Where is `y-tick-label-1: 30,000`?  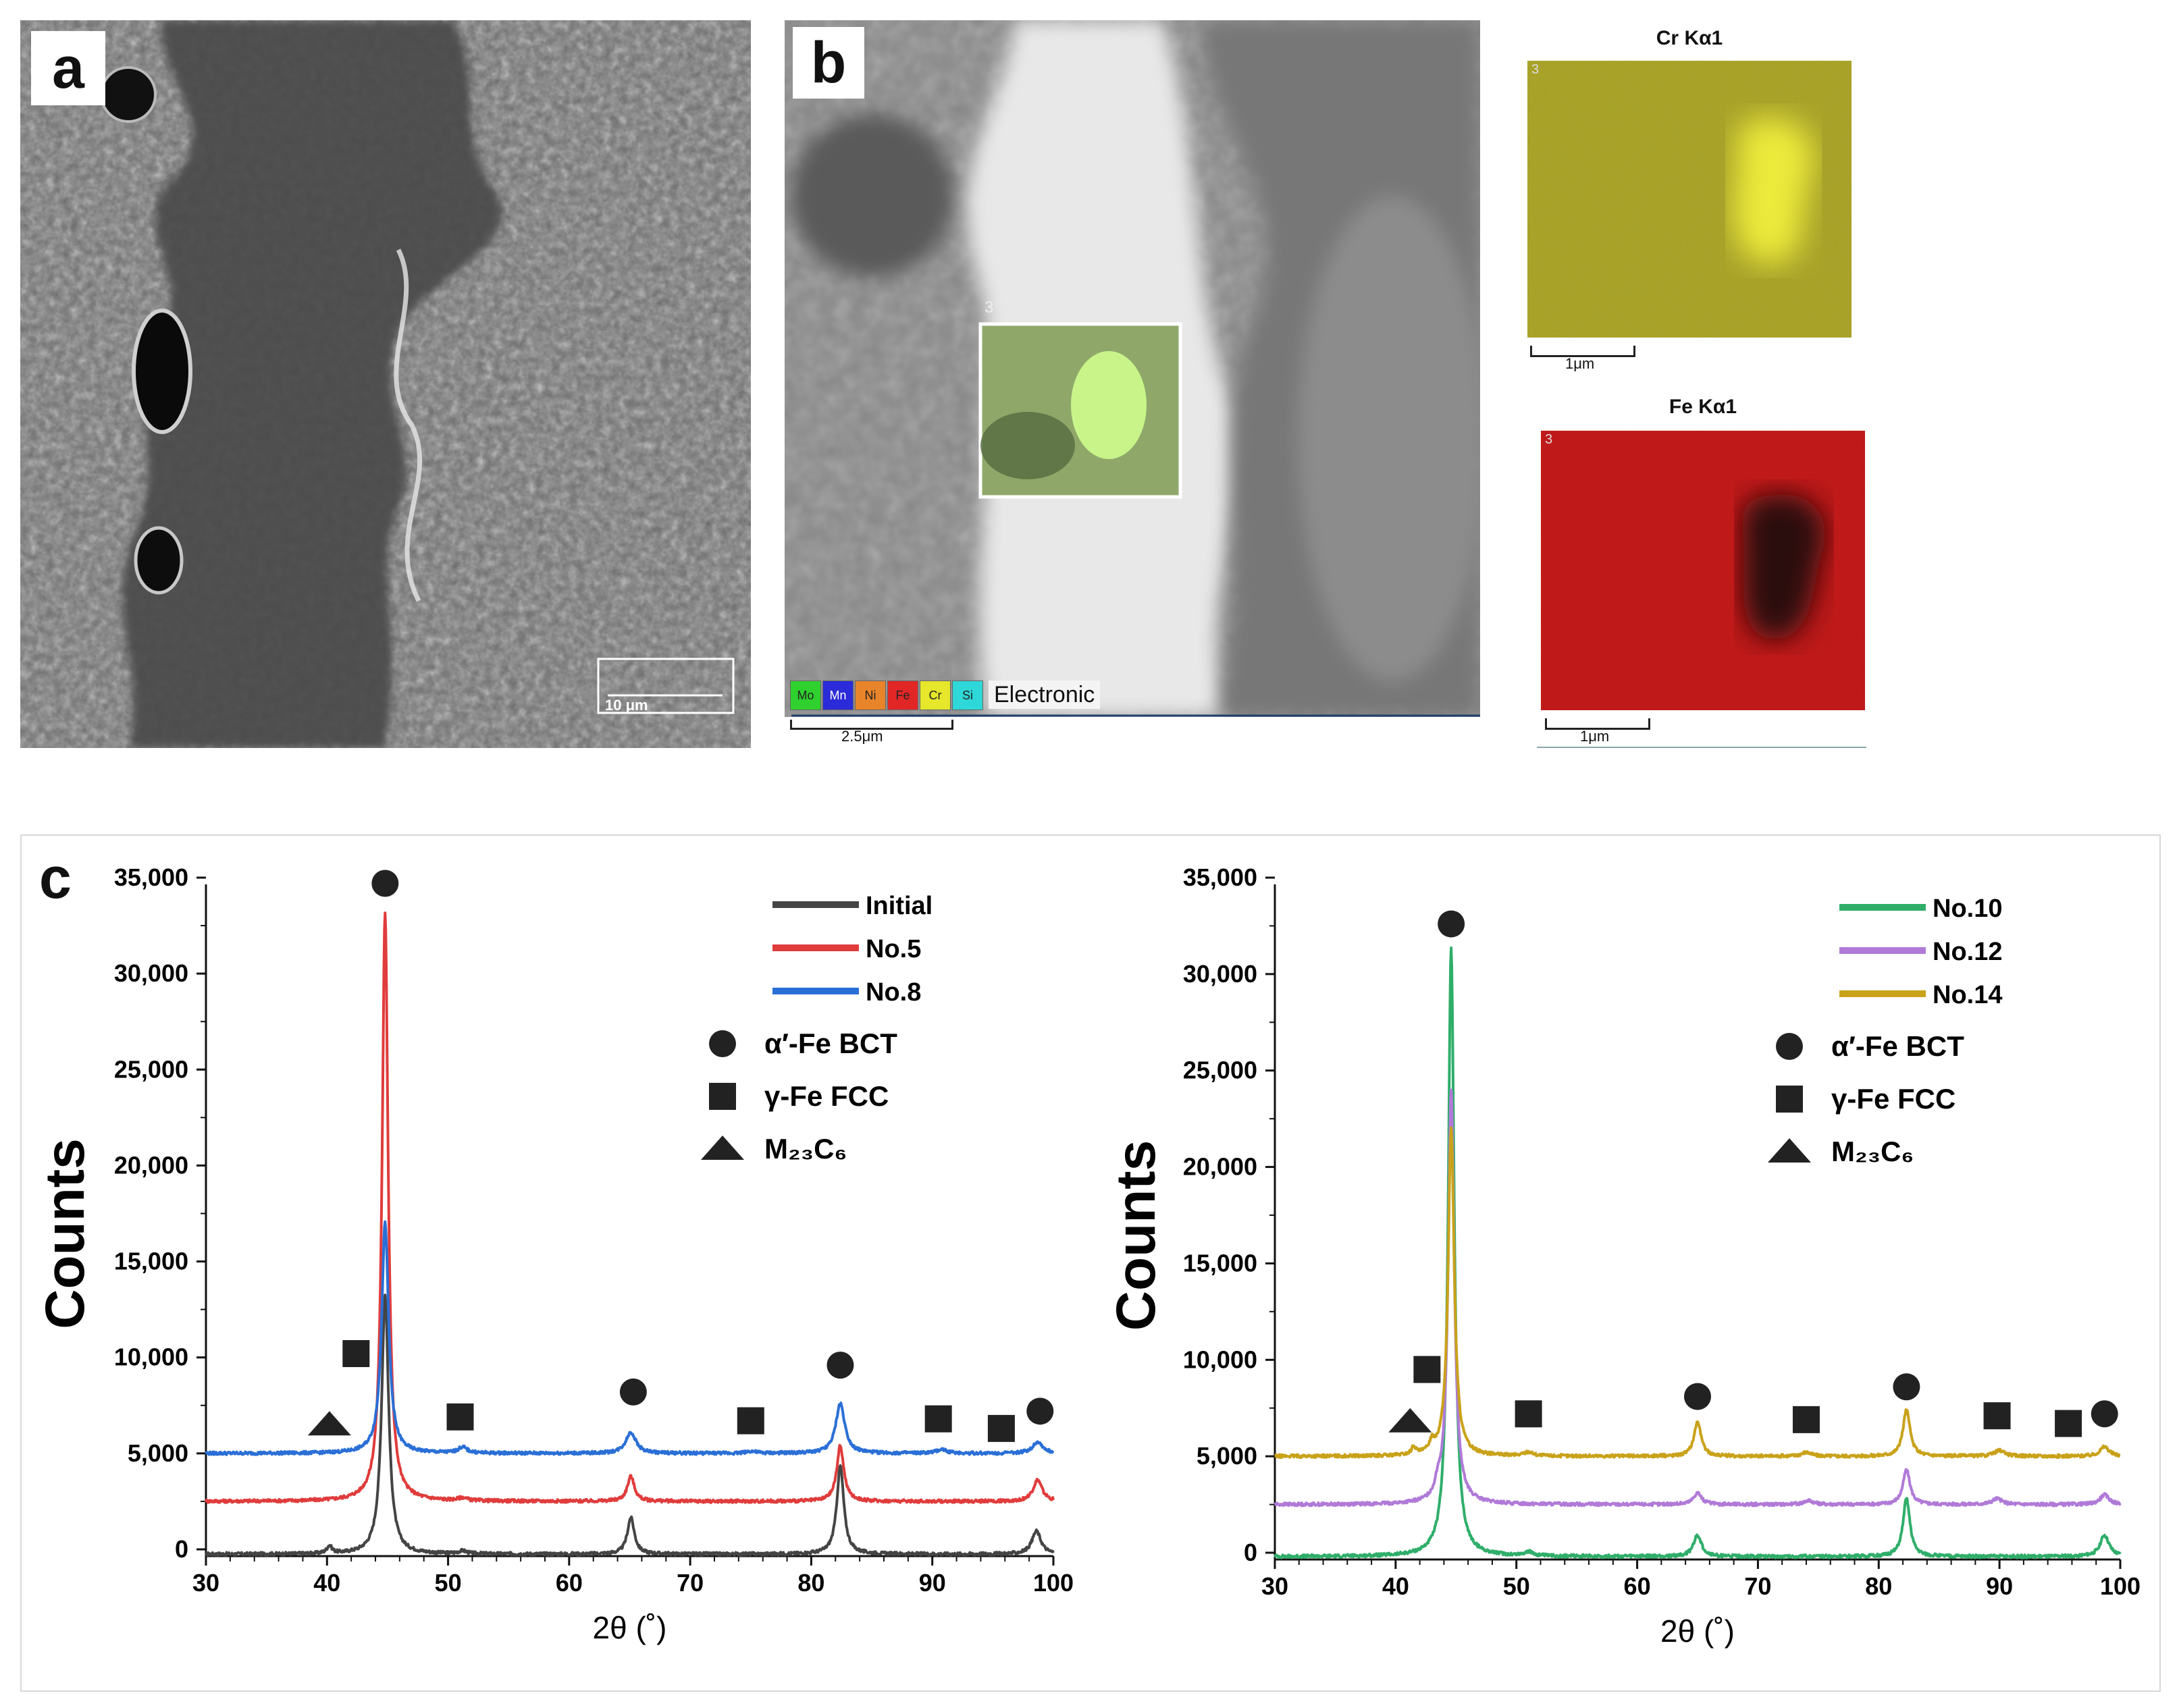
y-tick-label-1: 30,000 is located at coordinates (1220, 974).